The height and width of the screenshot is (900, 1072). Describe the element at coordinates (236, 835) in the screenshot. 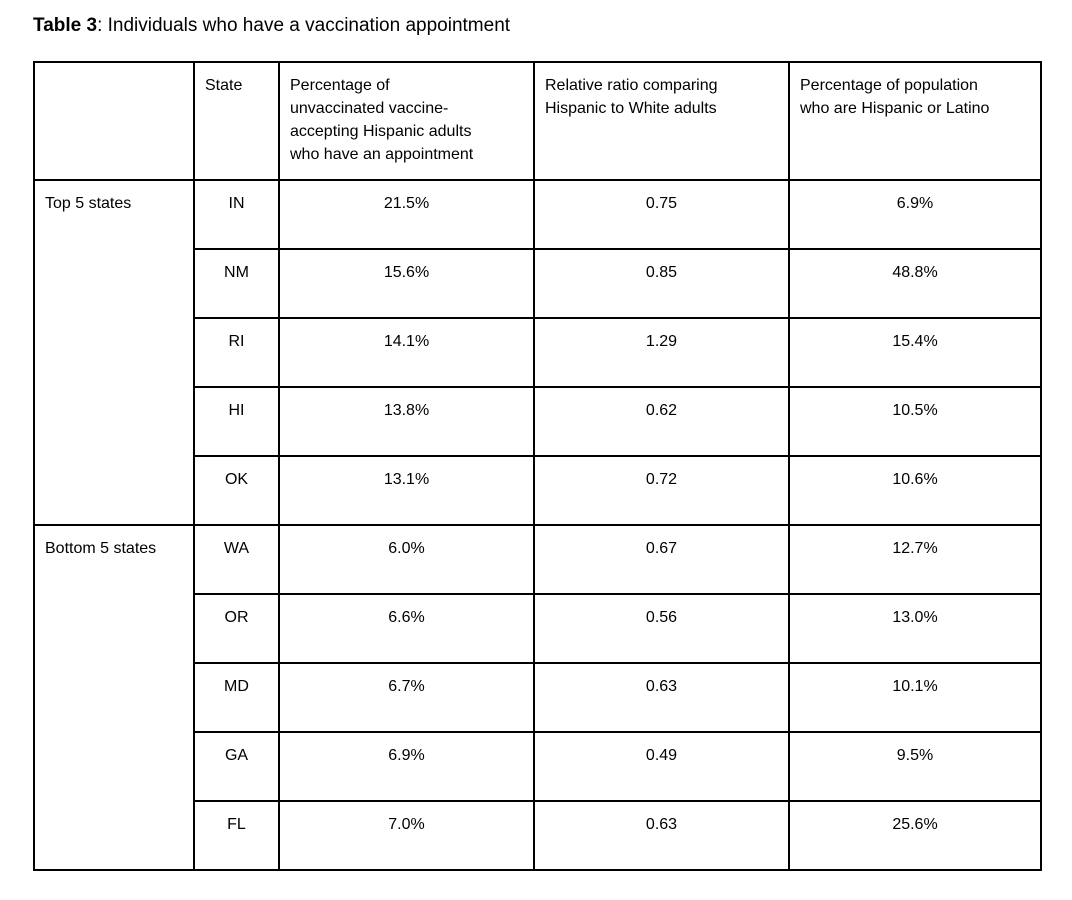

I see `state-cell: FL` at that location.